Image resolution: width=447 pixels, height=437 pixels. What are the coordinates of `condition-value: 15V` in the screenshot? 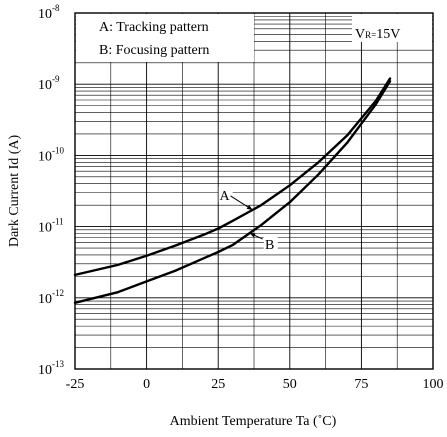 It's located at (388, 34).